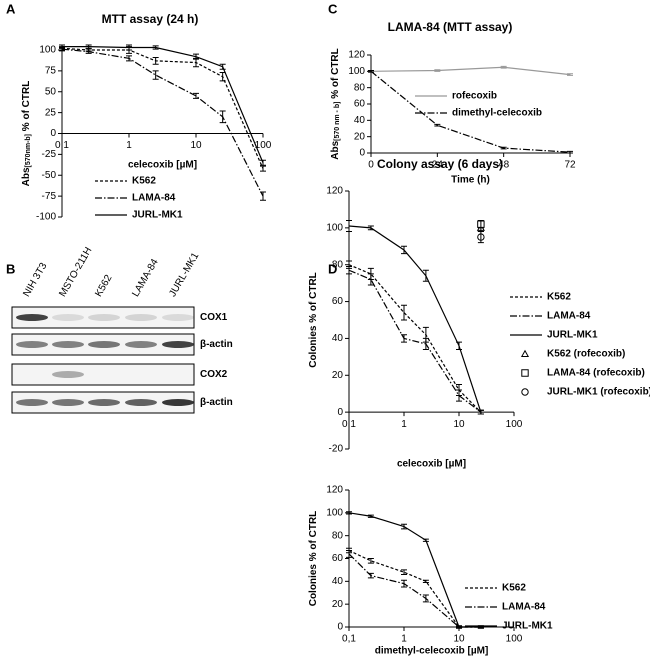 The height and width of the screenshot is (661, 650). Describe the element at coordinates (214, 317) in the screenshot. I see `blot-row-label: COX1` at that location.